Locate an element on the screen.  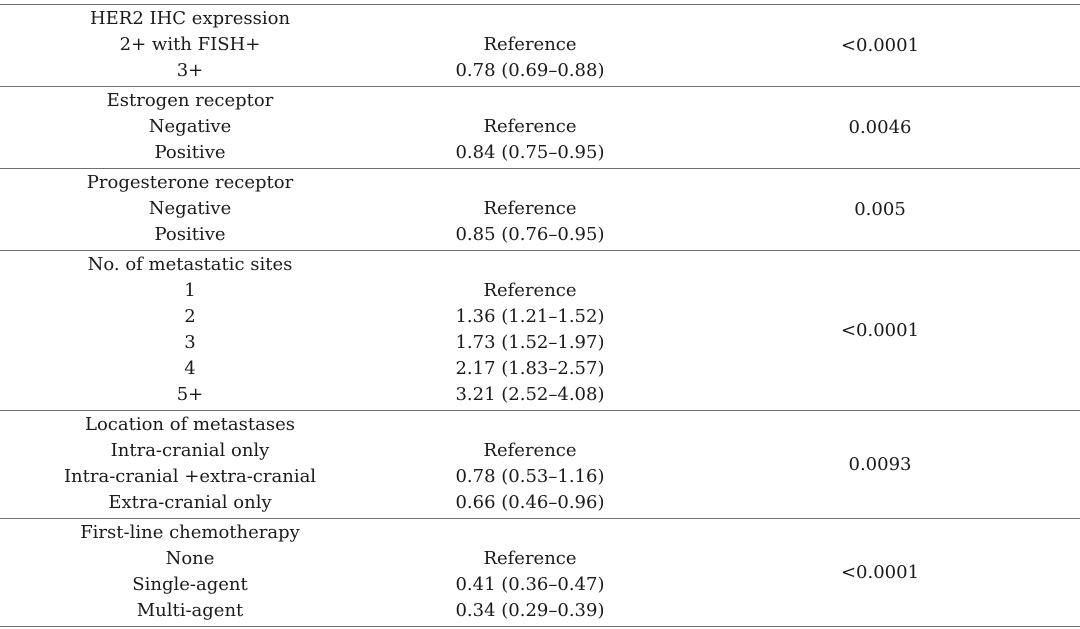
row-label: 3+ is located at coordinates (190, 70).